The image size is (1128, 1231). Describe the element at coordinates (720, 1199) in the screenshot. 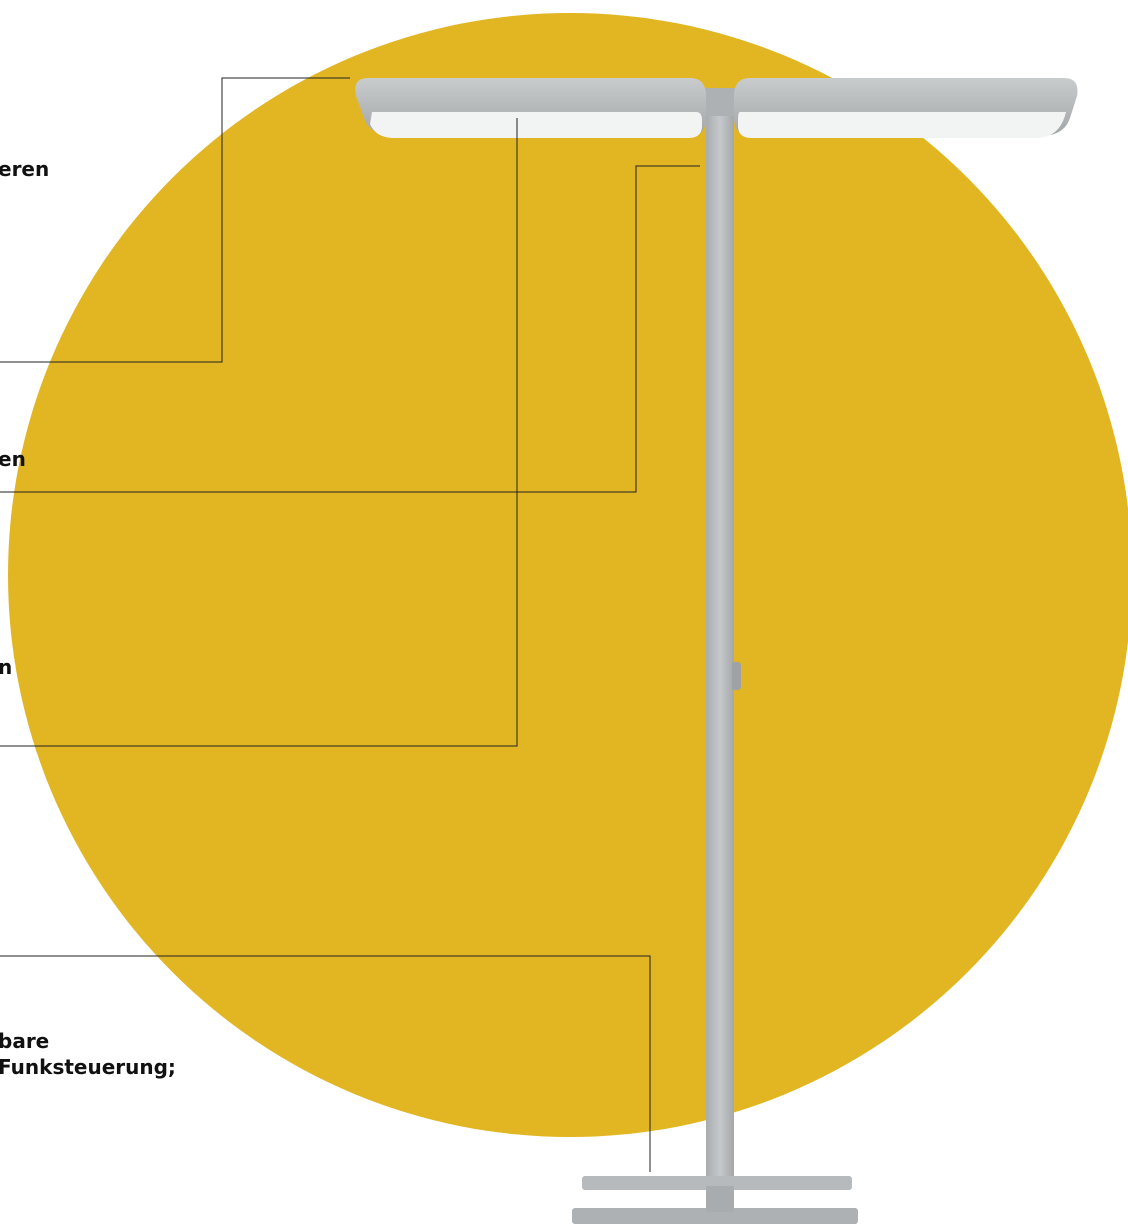

I see `lamp-base-stem` at that location.